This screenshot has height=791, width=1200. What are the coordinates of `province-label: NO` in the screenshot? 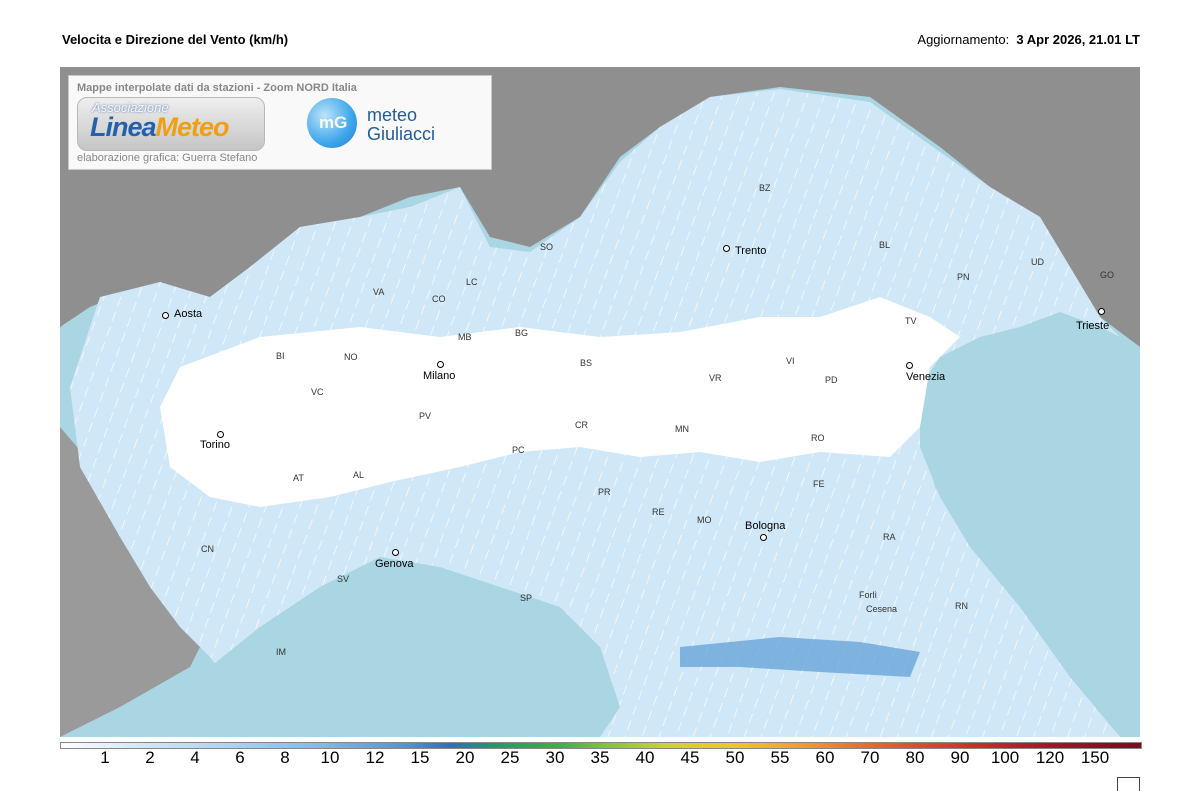 It's located at (351, 357).